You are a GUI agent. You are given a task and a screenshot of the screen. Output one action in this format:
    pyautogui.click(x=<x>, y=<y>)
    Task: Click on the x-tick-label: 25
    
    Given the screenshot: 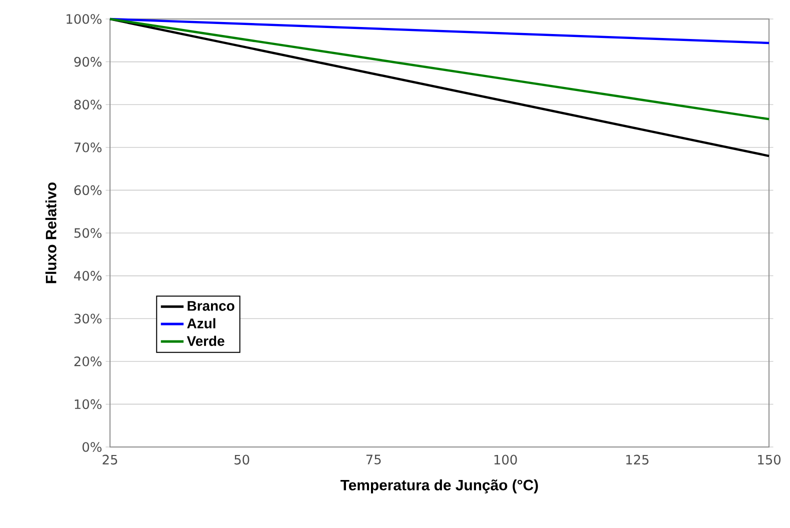 What is the action you would take?
    pyautogui.click(x=110, y=459)
    